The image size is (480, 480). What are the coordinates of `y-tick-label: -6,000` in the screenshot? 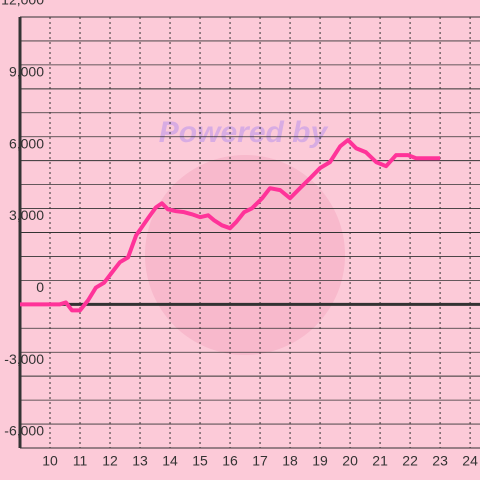 It's located at (24, 431).